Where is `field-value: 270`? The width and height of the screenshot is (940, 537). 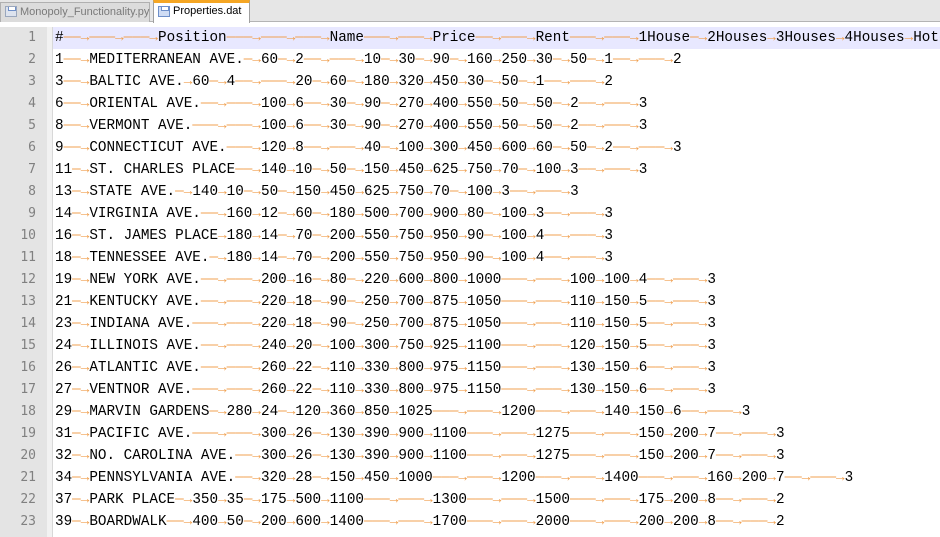
field-value: 270 is located at coordinates (411, 104).